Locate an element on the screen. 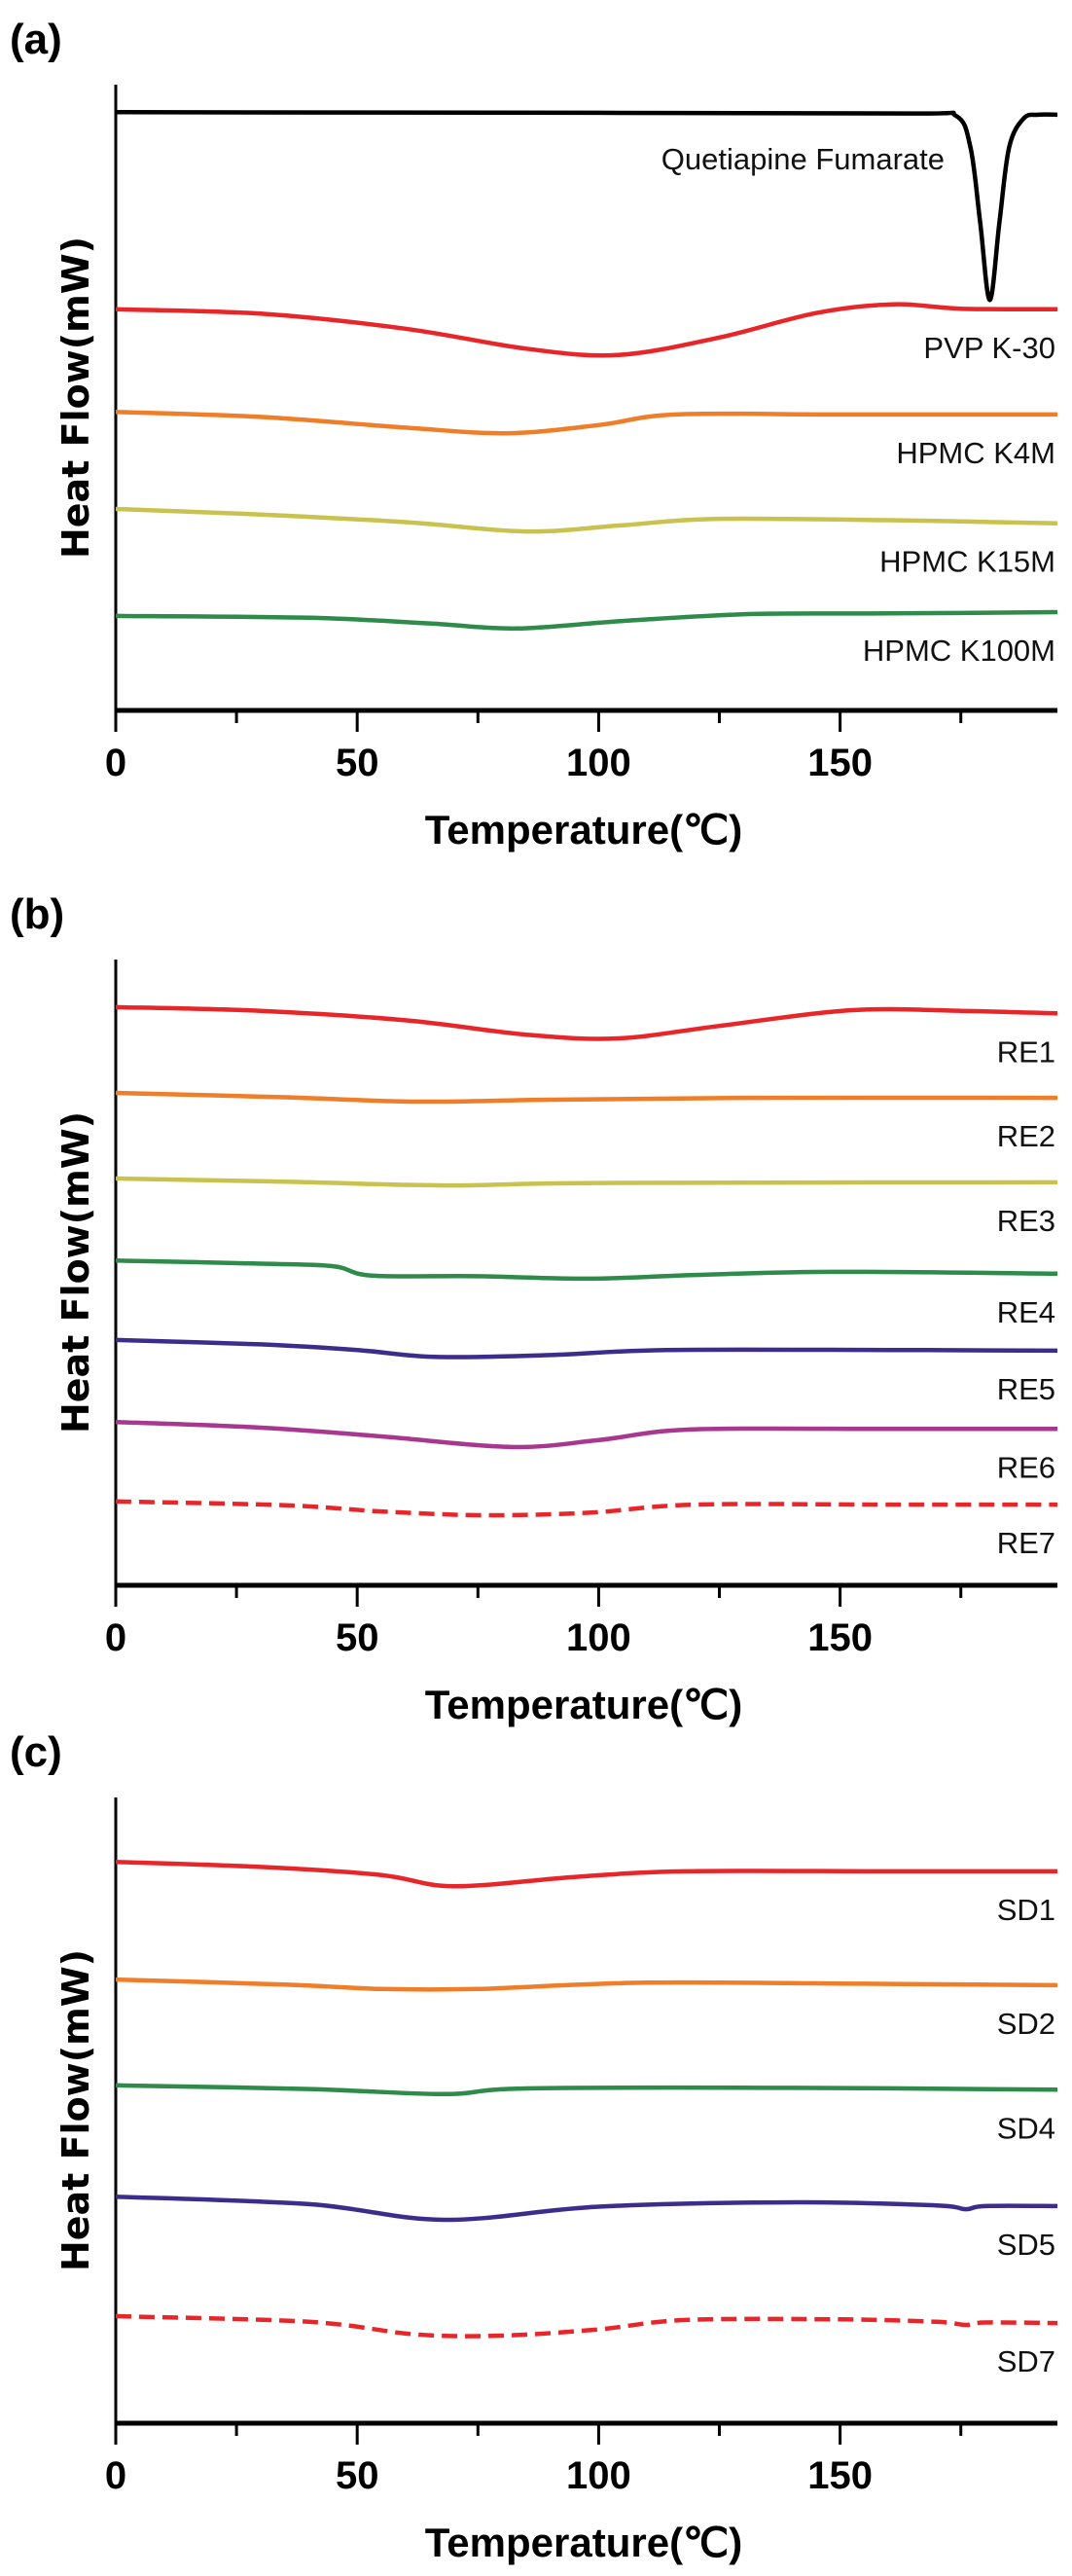  series-label: RE4 is located at coordinates (1026, 1312).